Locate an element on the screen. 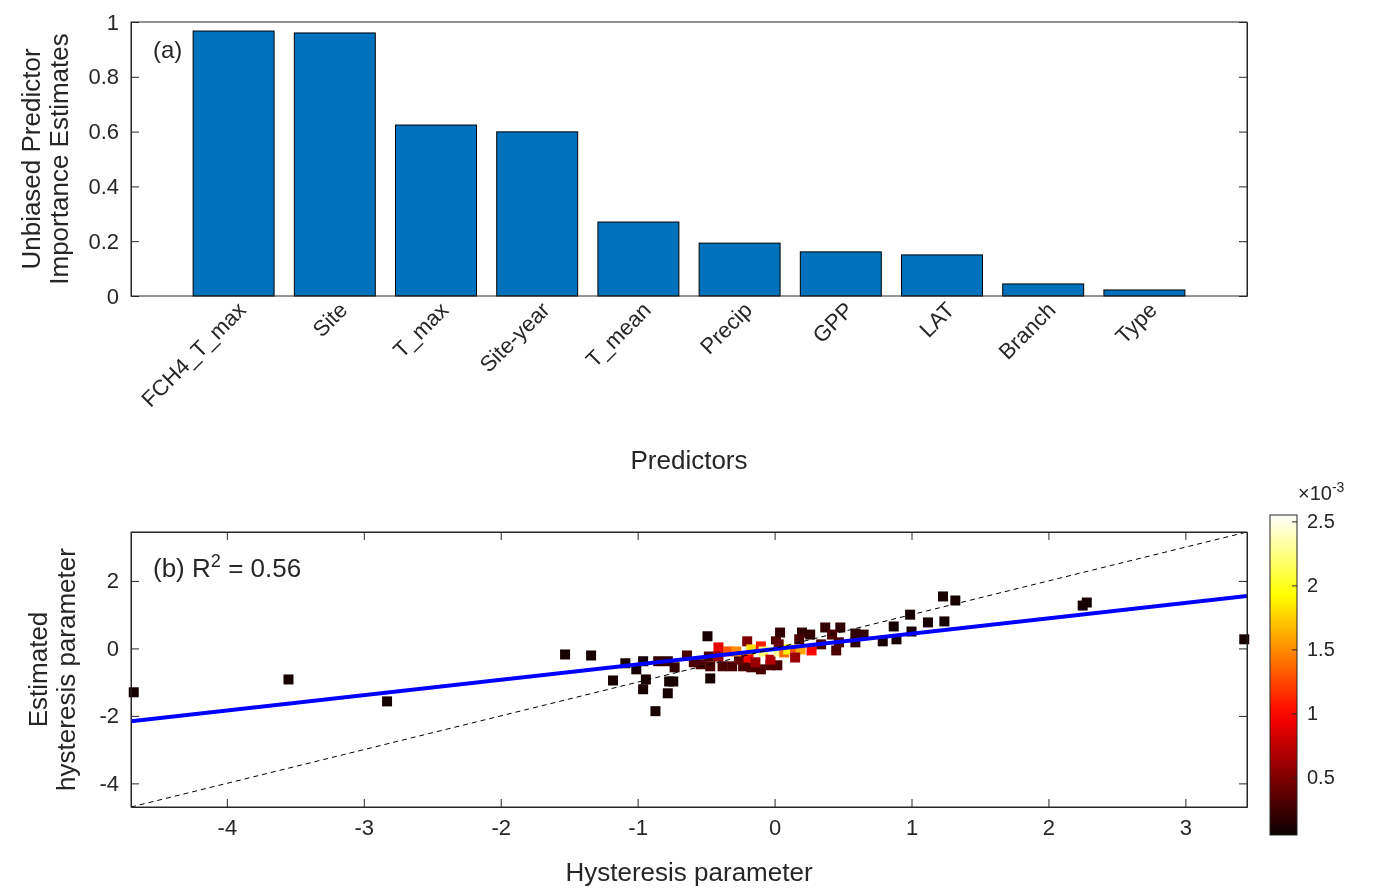  y-axis-title: Unbiased Predictor Importance Estimates is located at coordinates (45, 159).